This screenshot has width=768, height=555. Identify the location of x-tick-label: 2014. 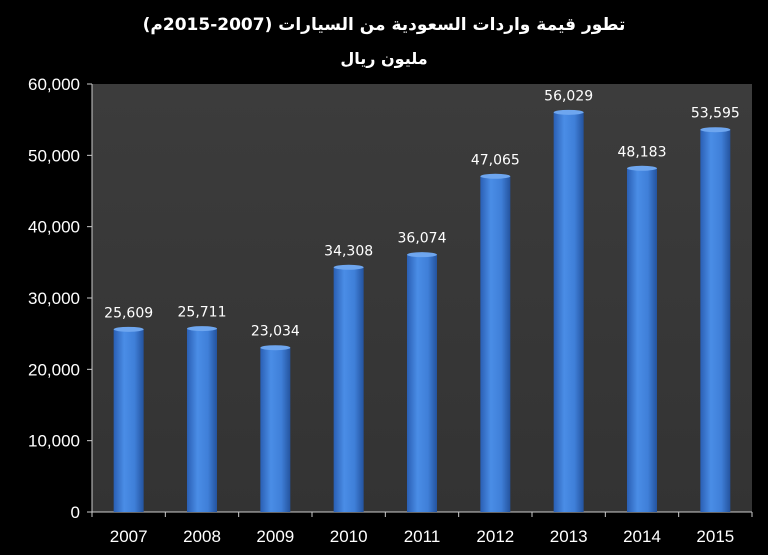
(642, 536).